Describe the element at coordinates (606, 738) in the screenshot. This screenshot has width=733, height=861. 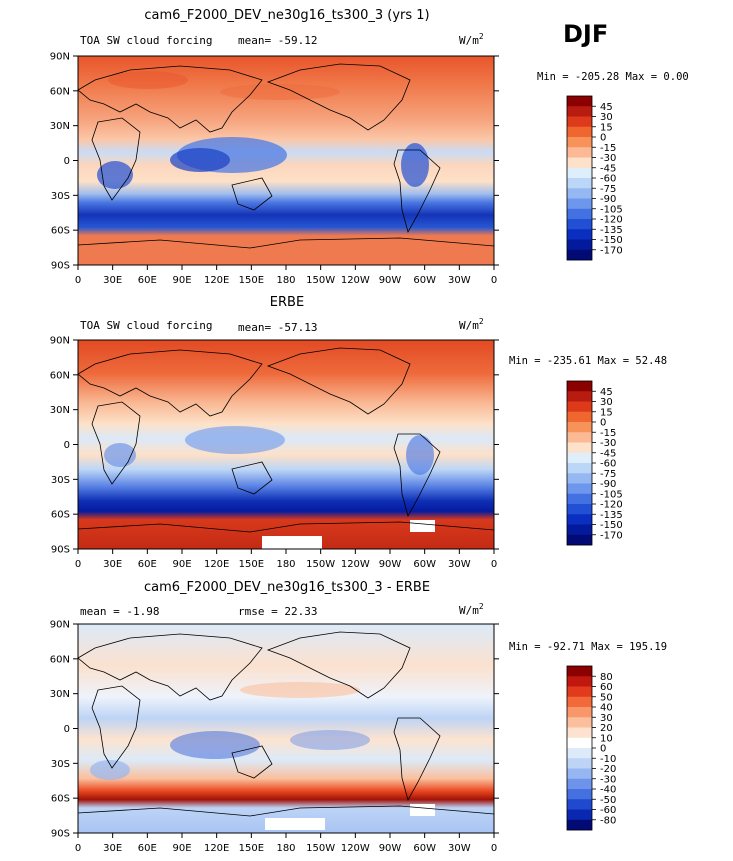
I see `colorbar-label: 10` at that location.